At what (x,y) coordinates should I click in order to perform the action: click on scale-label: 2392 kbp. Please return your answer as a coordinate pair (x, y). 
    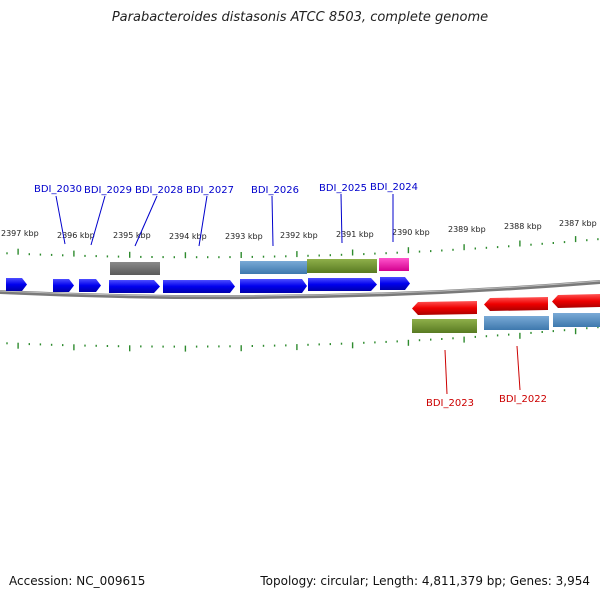
    Looking at the image, I should click on (299, 235).